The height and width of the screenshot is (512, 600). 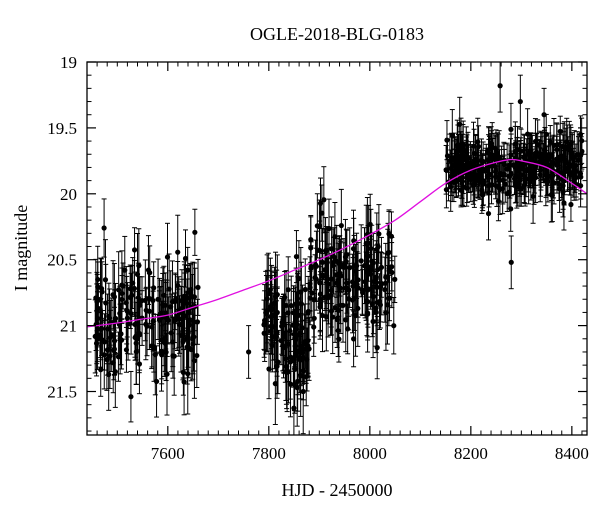 I want to click on y-tick-label: 19, so click(x=68, y=62).